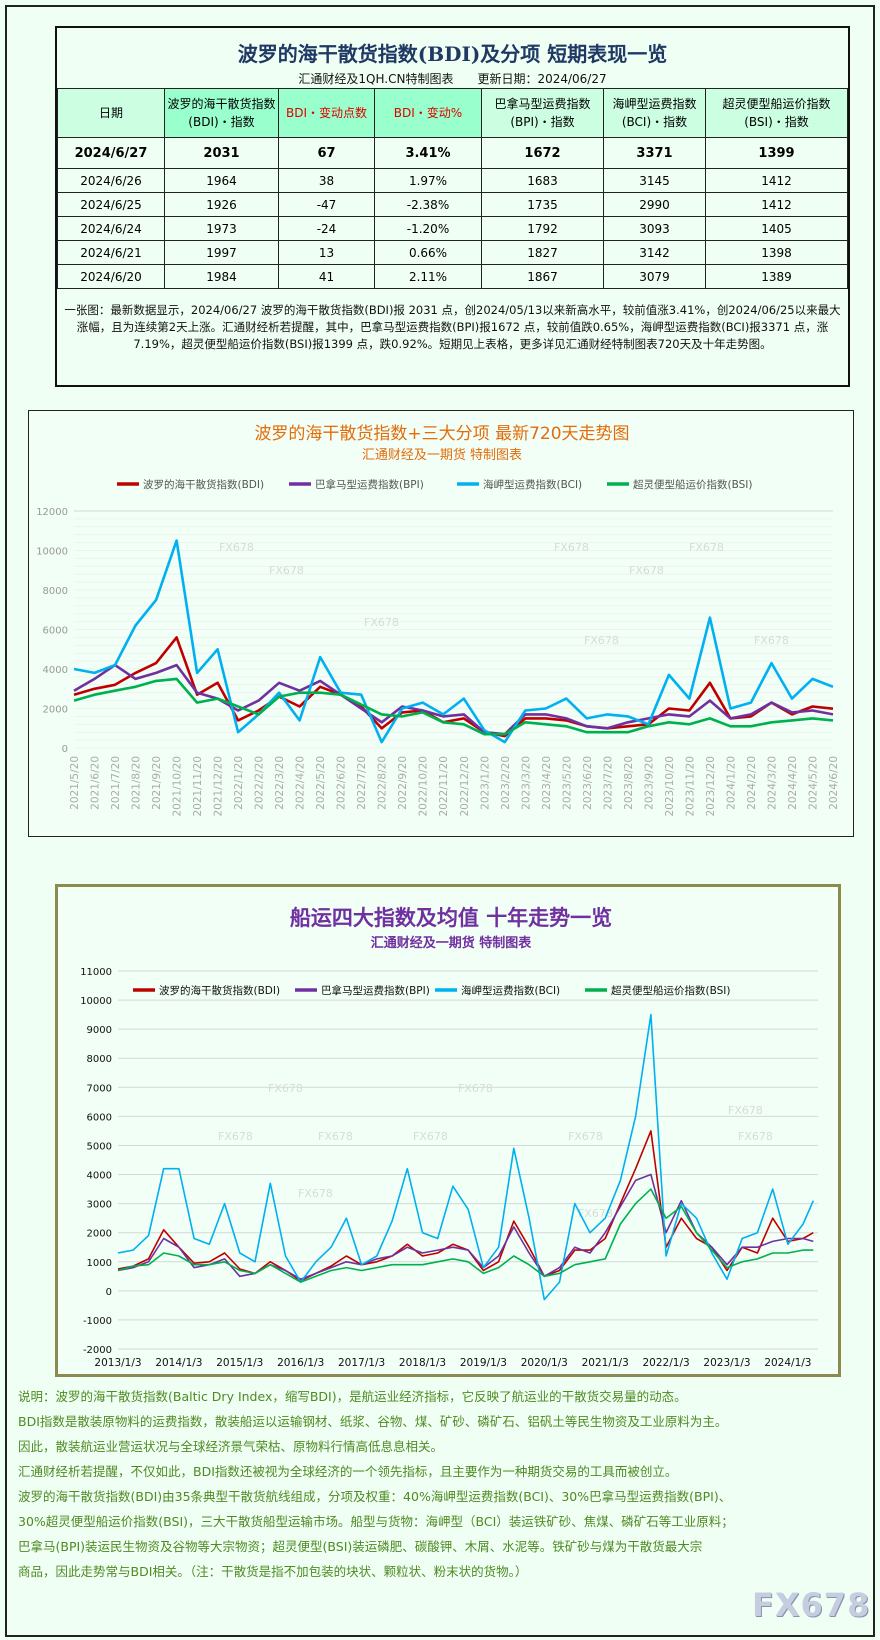 Image resolution: width=880 pixels, height=1640 pixels. Describe the element at coordinates (221, 113) in the screenshot. I see `column-header: 波罗的海干散货指数 (BDI)・指数` at that location.